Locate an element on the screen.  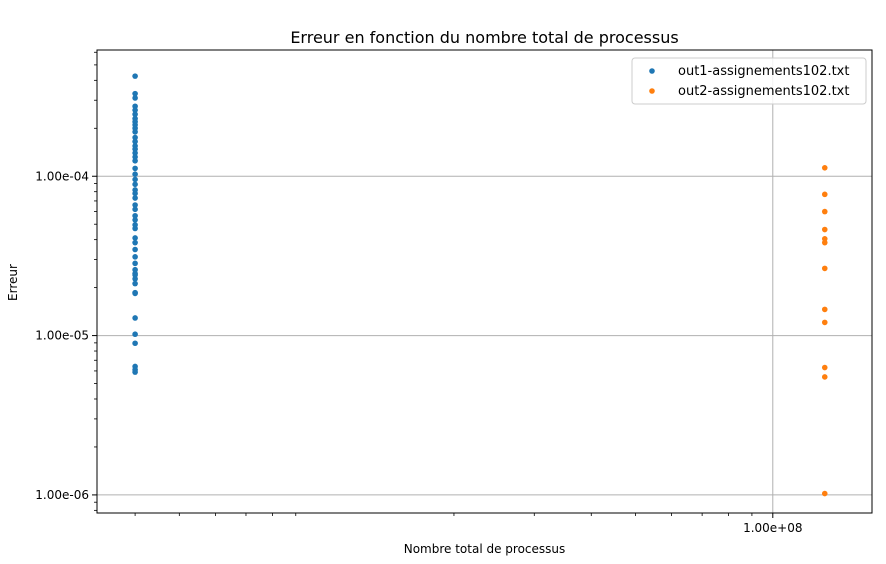
y-tick-label: 1.00e-06 is located at coordinates (62, 495).